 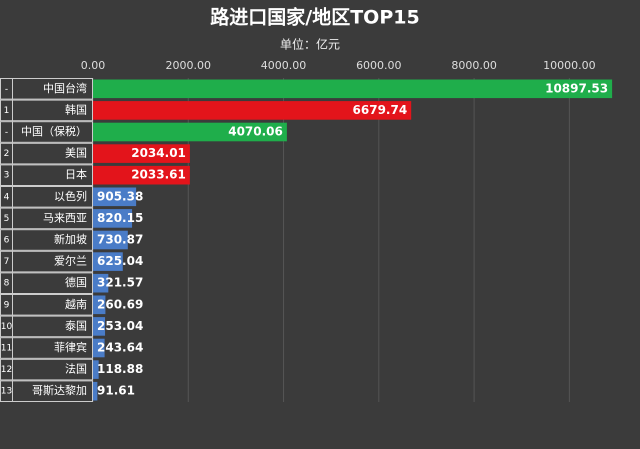 I want to click on rank-label: 7, so click(x=7, y=262).